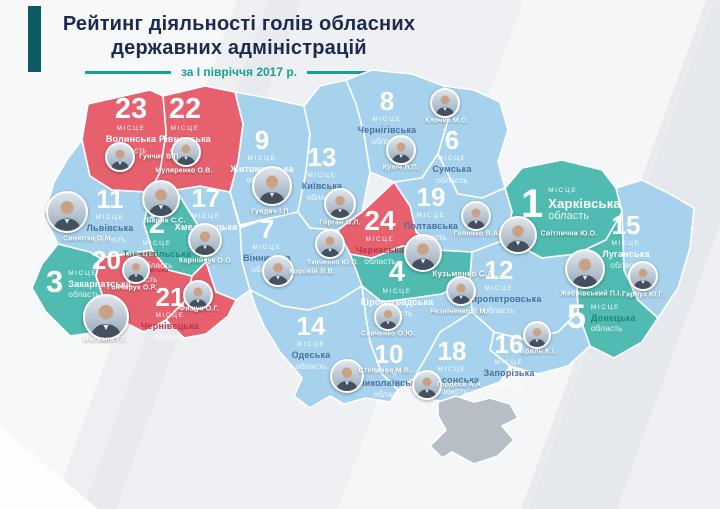 Image resolution: width=720 pixels, height=509 pixels. What do you see at coordinates (397, 272) in the screenshot?
I see `rank-number: 4` at bounding box center [397, 272].